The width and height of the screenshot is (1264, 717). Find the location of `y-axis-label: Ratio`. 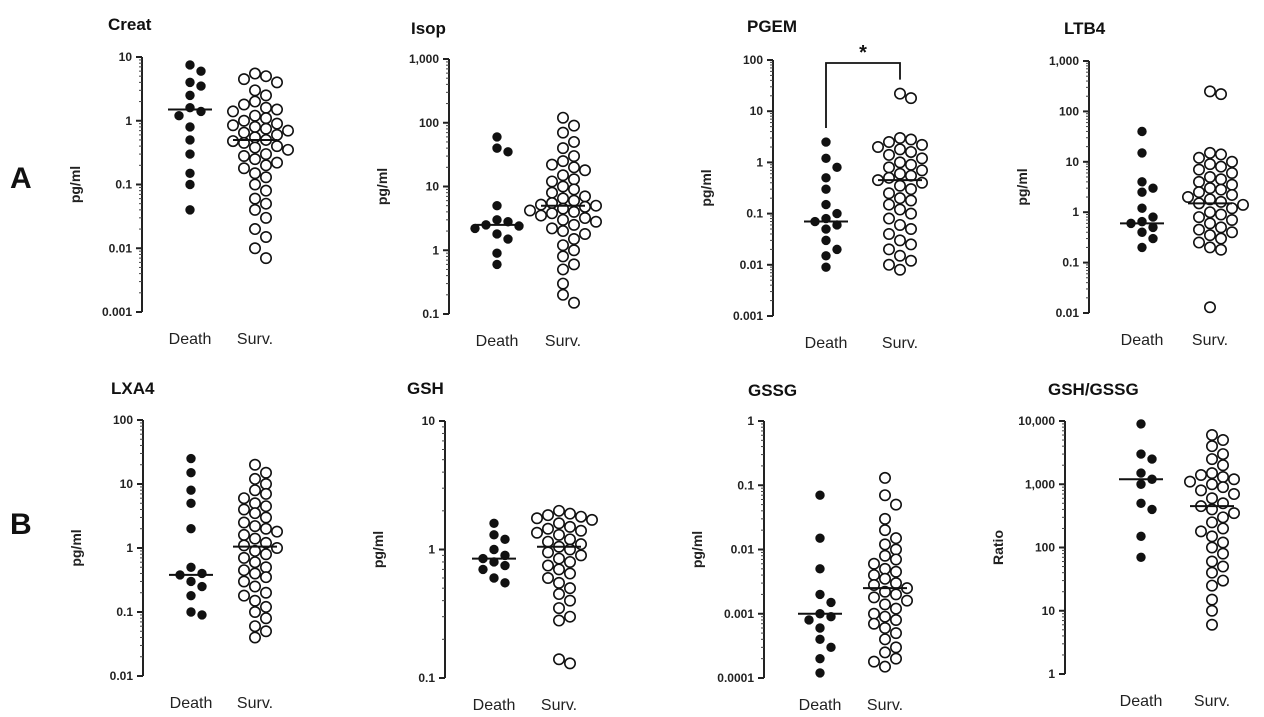

y-axis-label: Ratio is located at coordinates (998, 547).